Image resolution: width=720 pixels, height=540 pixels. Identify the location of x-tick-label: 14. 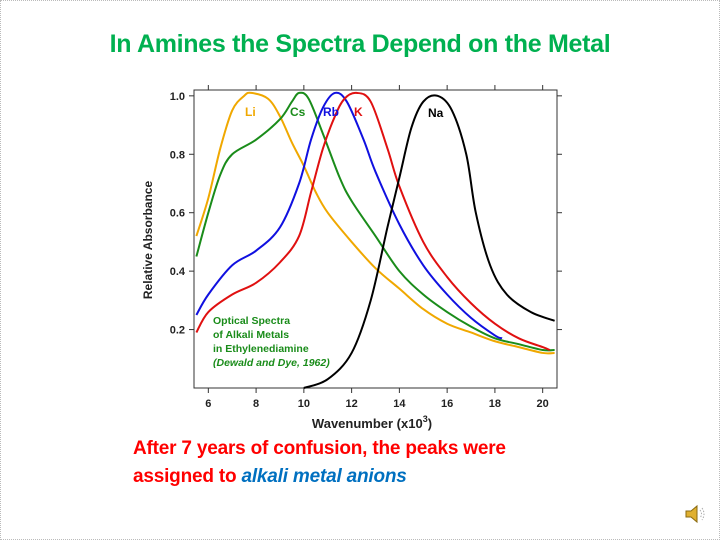
(399, 404).